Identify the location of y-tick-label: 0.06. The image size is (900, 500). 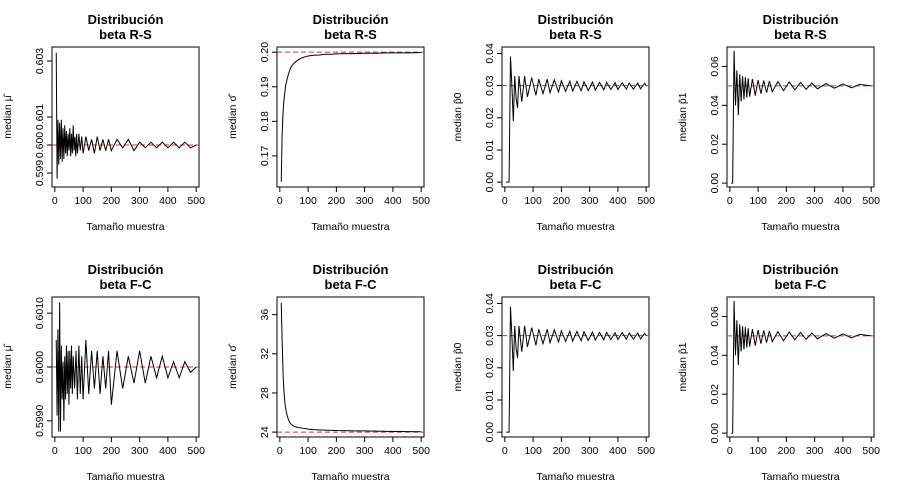
(715, 66).